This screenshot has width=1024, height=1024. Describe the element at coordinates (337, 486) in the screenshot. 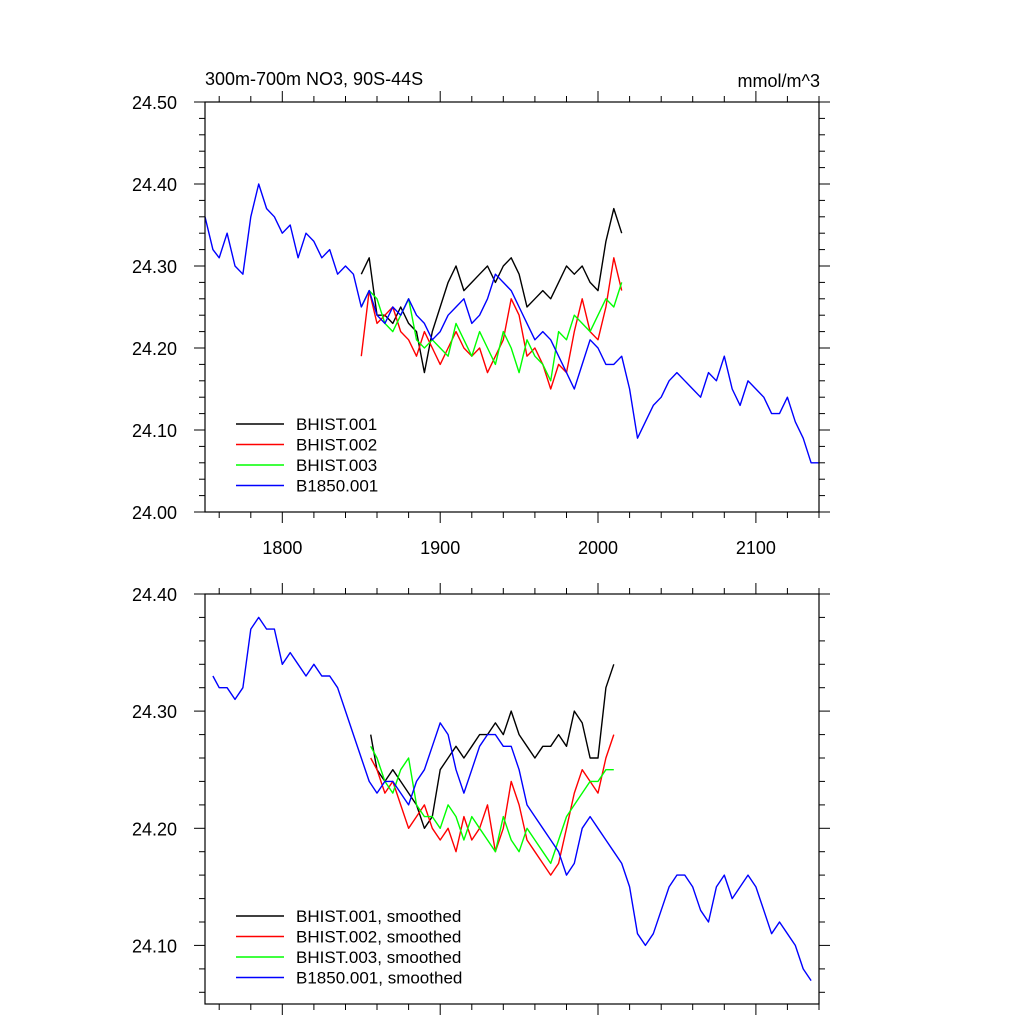

I see `legend-label: B1850.001` at that location.